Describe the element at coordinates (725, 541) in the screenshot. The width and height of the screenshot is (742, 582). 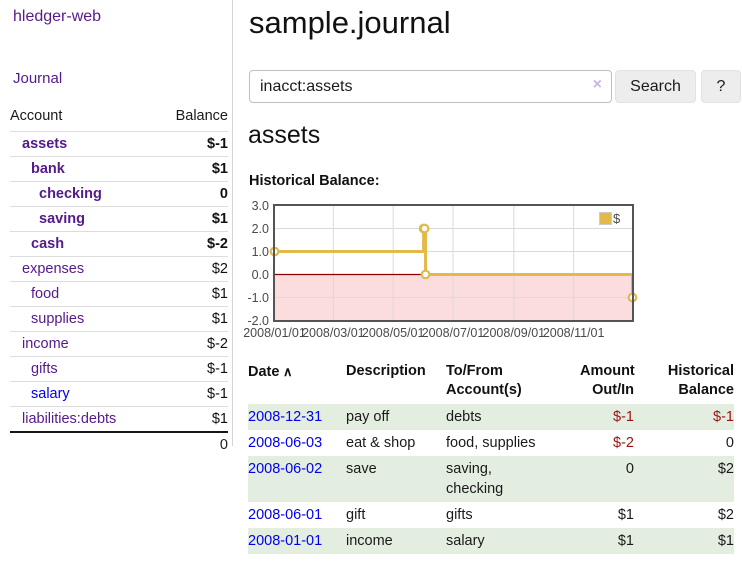
I see `transaction-balance: $1` at that location.